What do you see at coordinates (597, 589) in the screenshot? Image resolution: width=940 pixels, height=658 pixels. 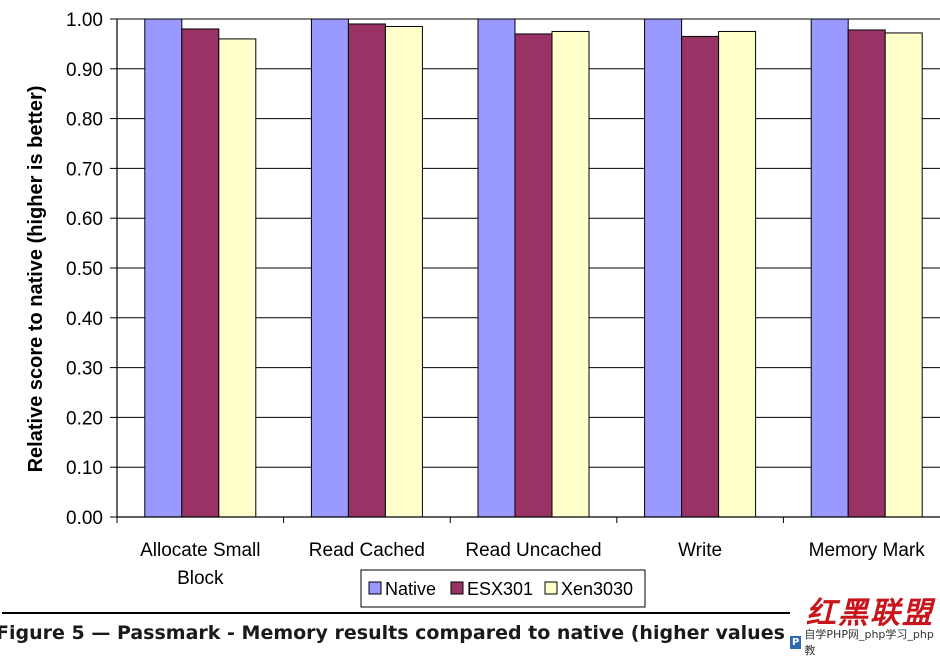 I see `legend-label-xen3030: Xen3030` at bounding box center [597, 589].